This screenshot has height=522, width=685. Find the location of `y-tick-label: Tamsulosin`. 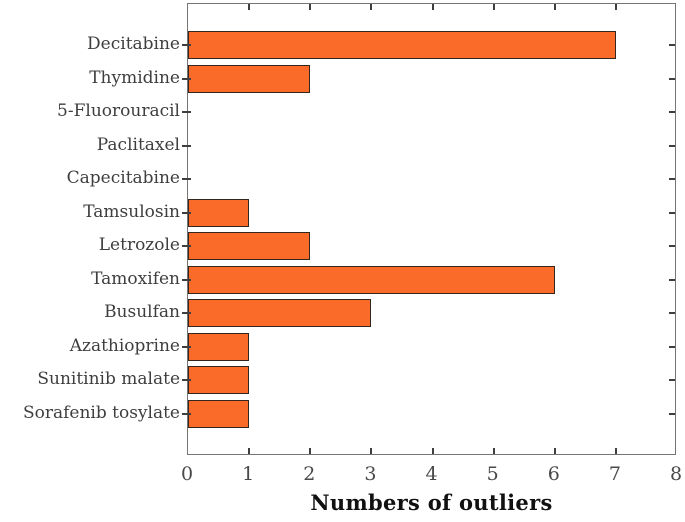

y-tick-label: Tamsulosin is located at coordinates (131, 211).